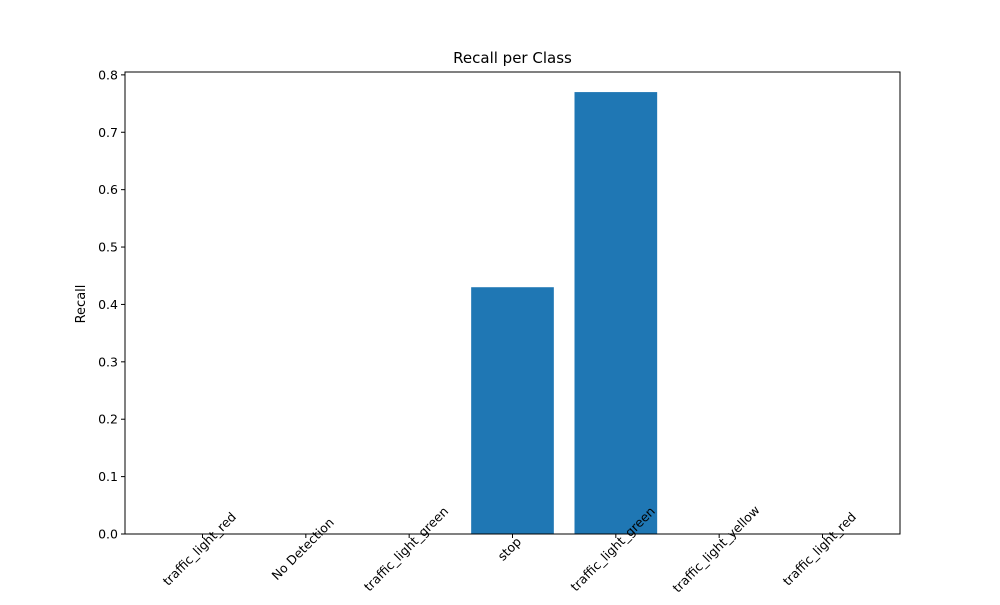  What do you see at coordinates (199, 548) in the screenshot?
I see `x-tick-label-0: traffic_light_red` at bounding box center [199, 548].